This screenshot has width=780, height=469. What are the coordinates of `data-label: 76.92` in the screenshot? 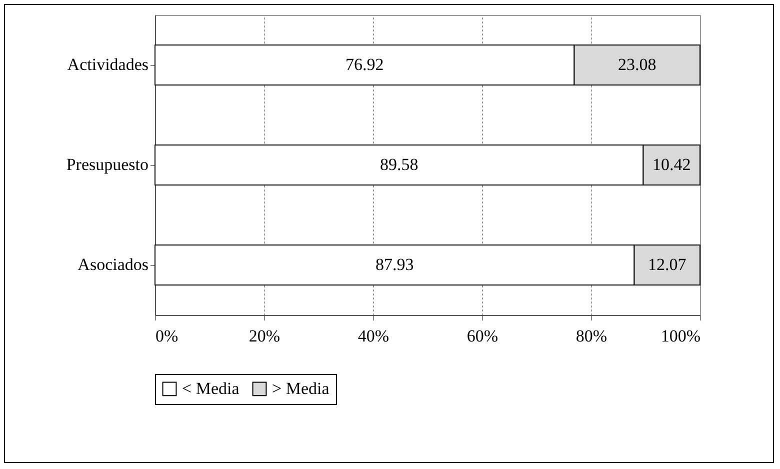 It's located at (364, 64).